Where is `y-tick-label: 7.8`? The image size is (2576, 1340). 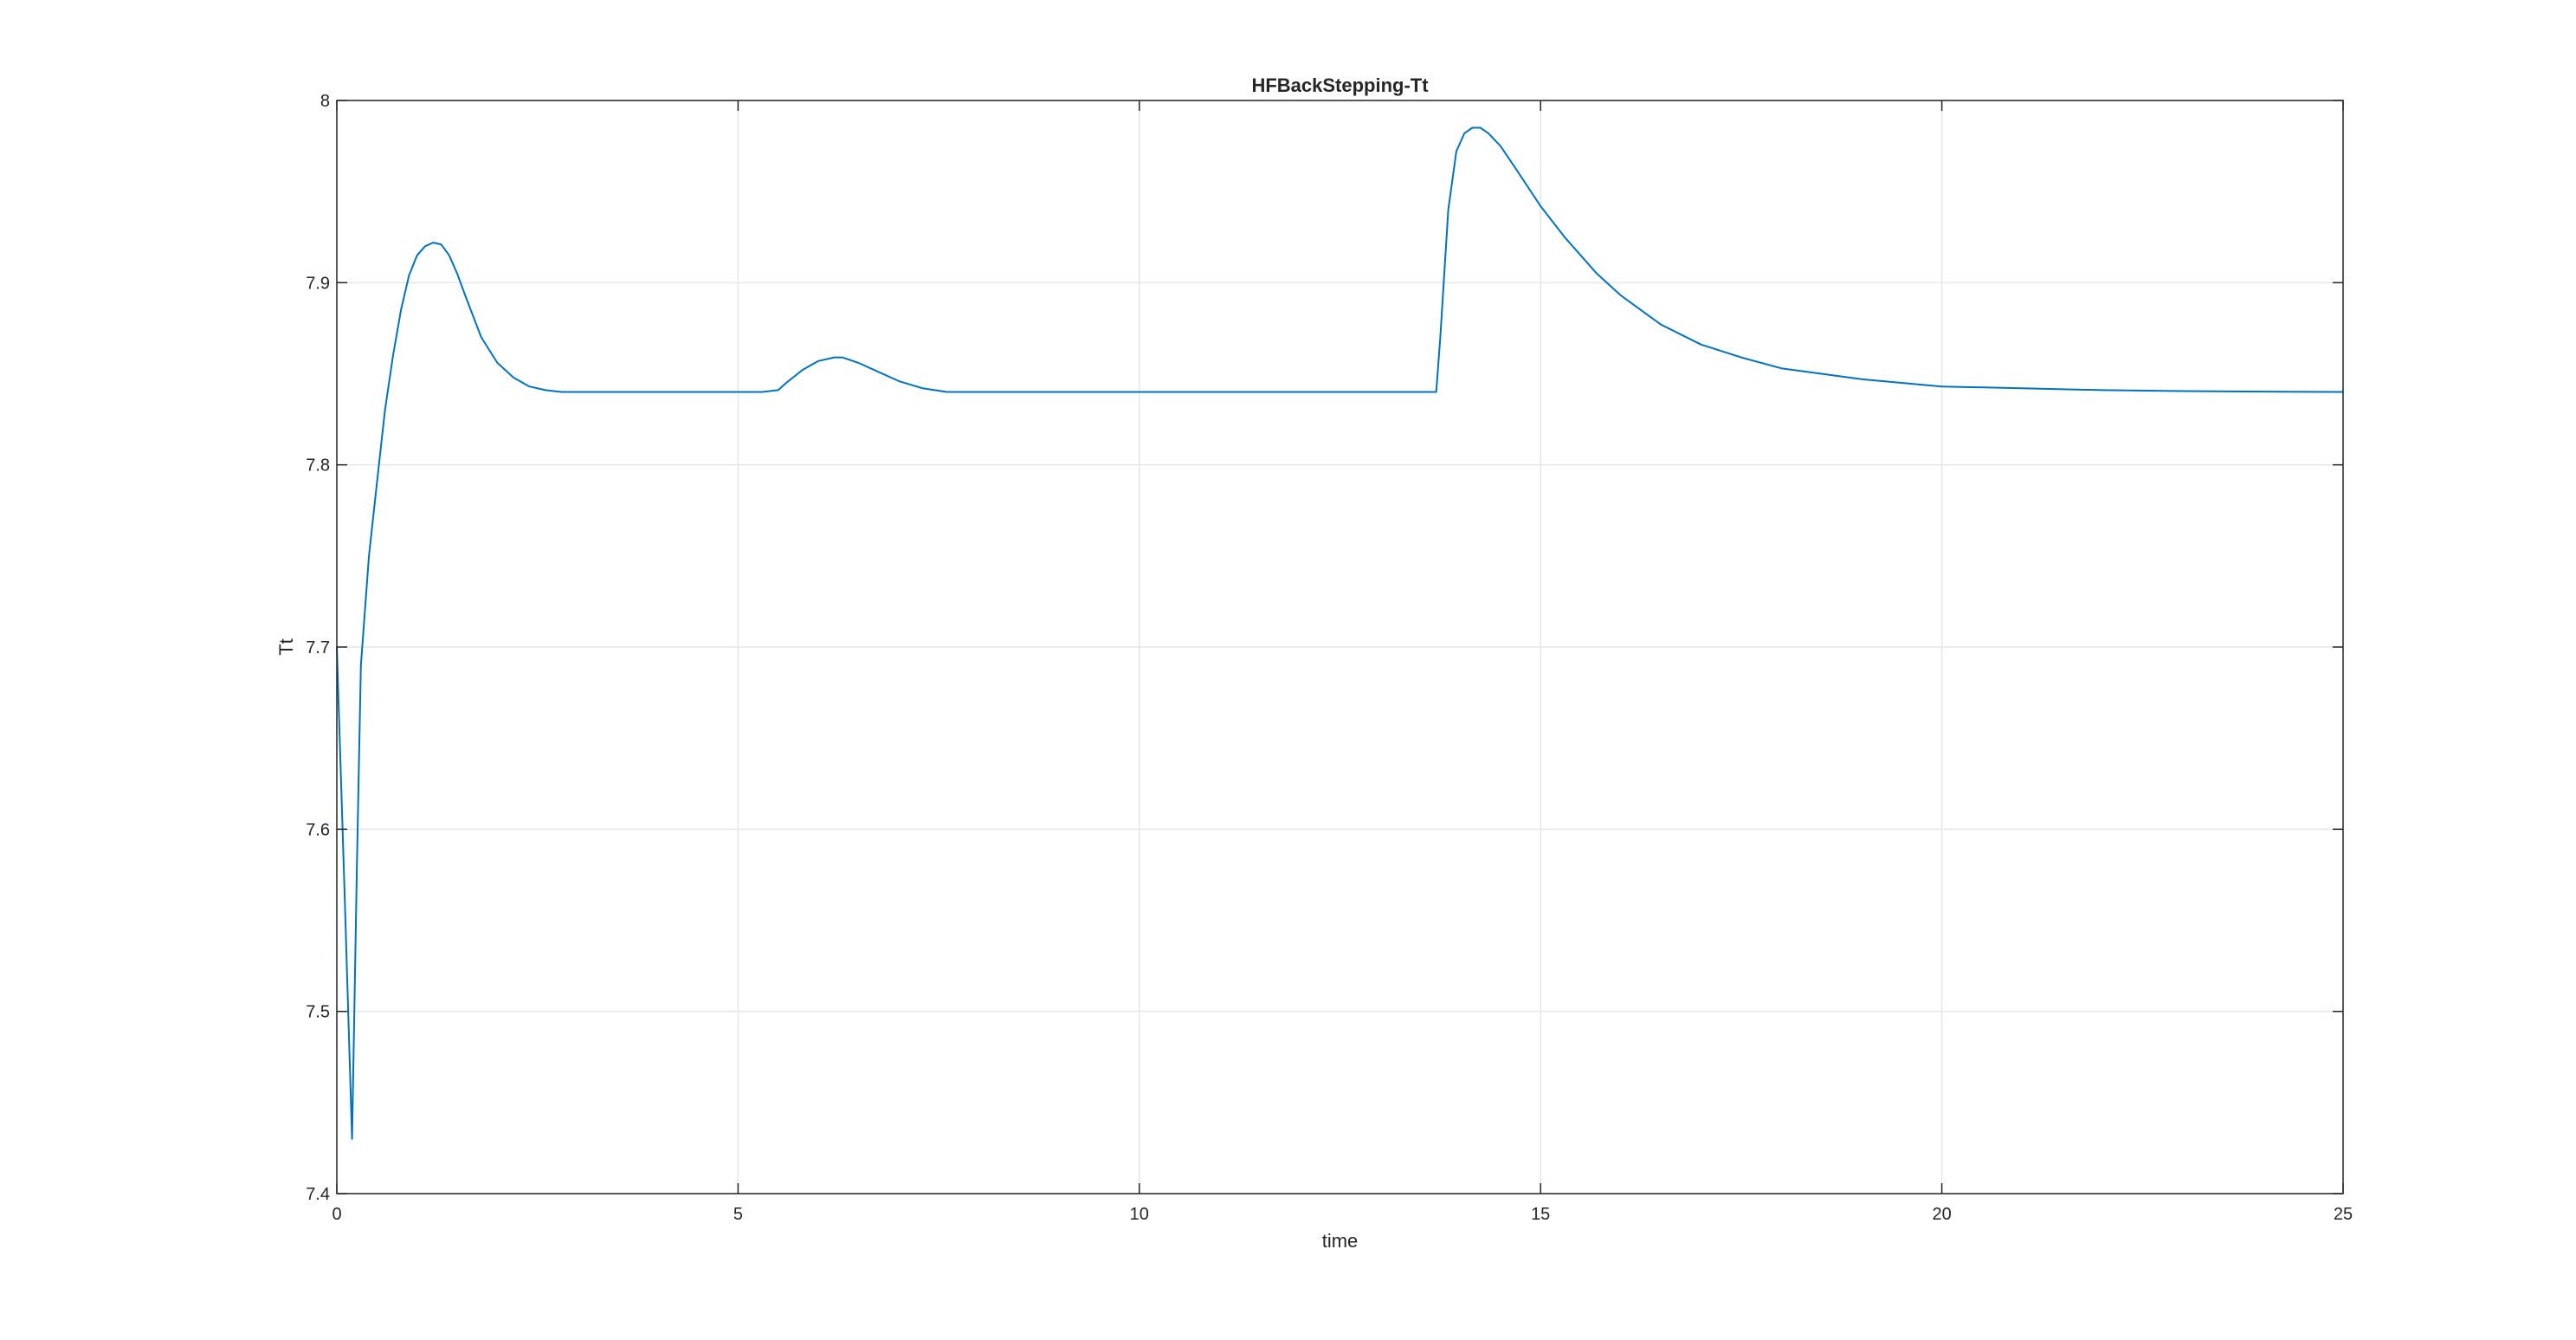
y-tick-label: 7.8 is located at coordinates (318, 466).